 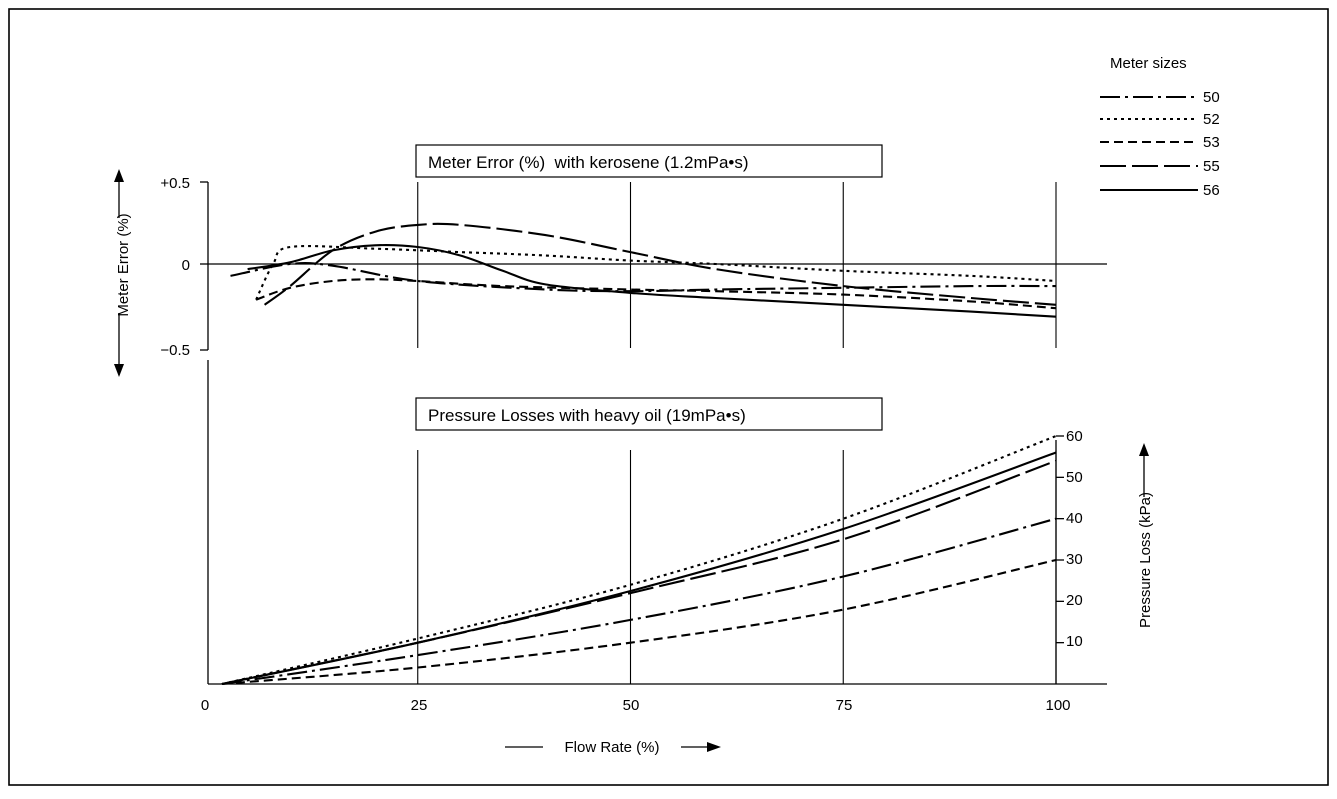 What do you see at coordinates (1074, 477) in the screenshot?
I see `pressure-tick-label-50: 50` at bounding box center [1074, 477].